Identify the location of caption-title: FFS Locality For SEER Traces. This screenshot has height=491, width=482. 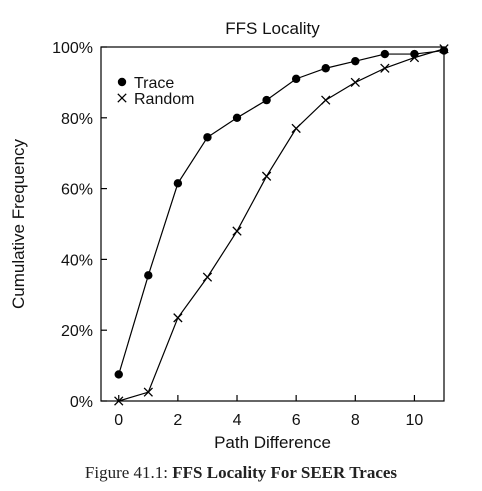
(285, 472).